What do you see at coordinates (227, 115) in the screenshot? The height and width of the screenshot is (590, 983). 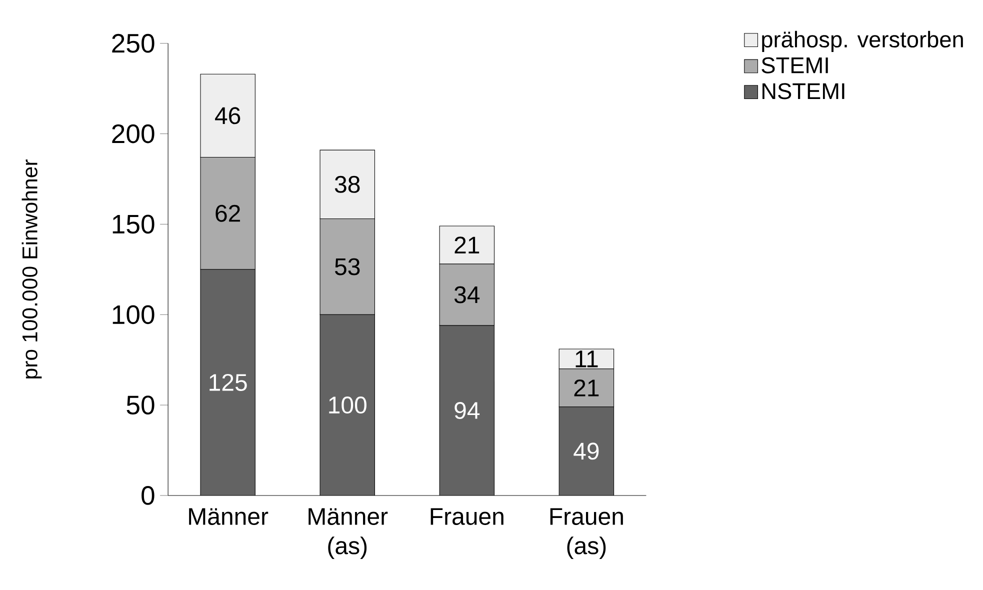 I see `data-label: 46` at bounding box center [227, 115].